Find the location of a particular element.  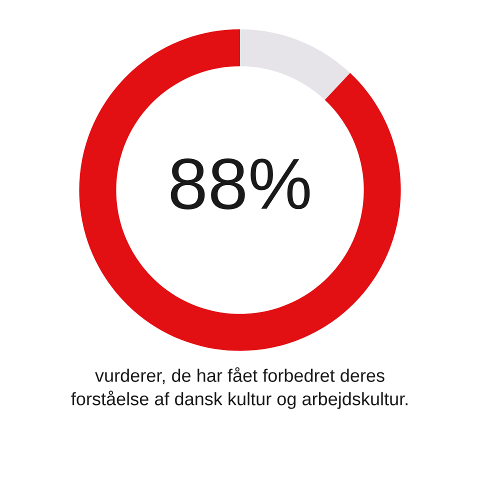

text: 88% is located at coordinates (240, 184).